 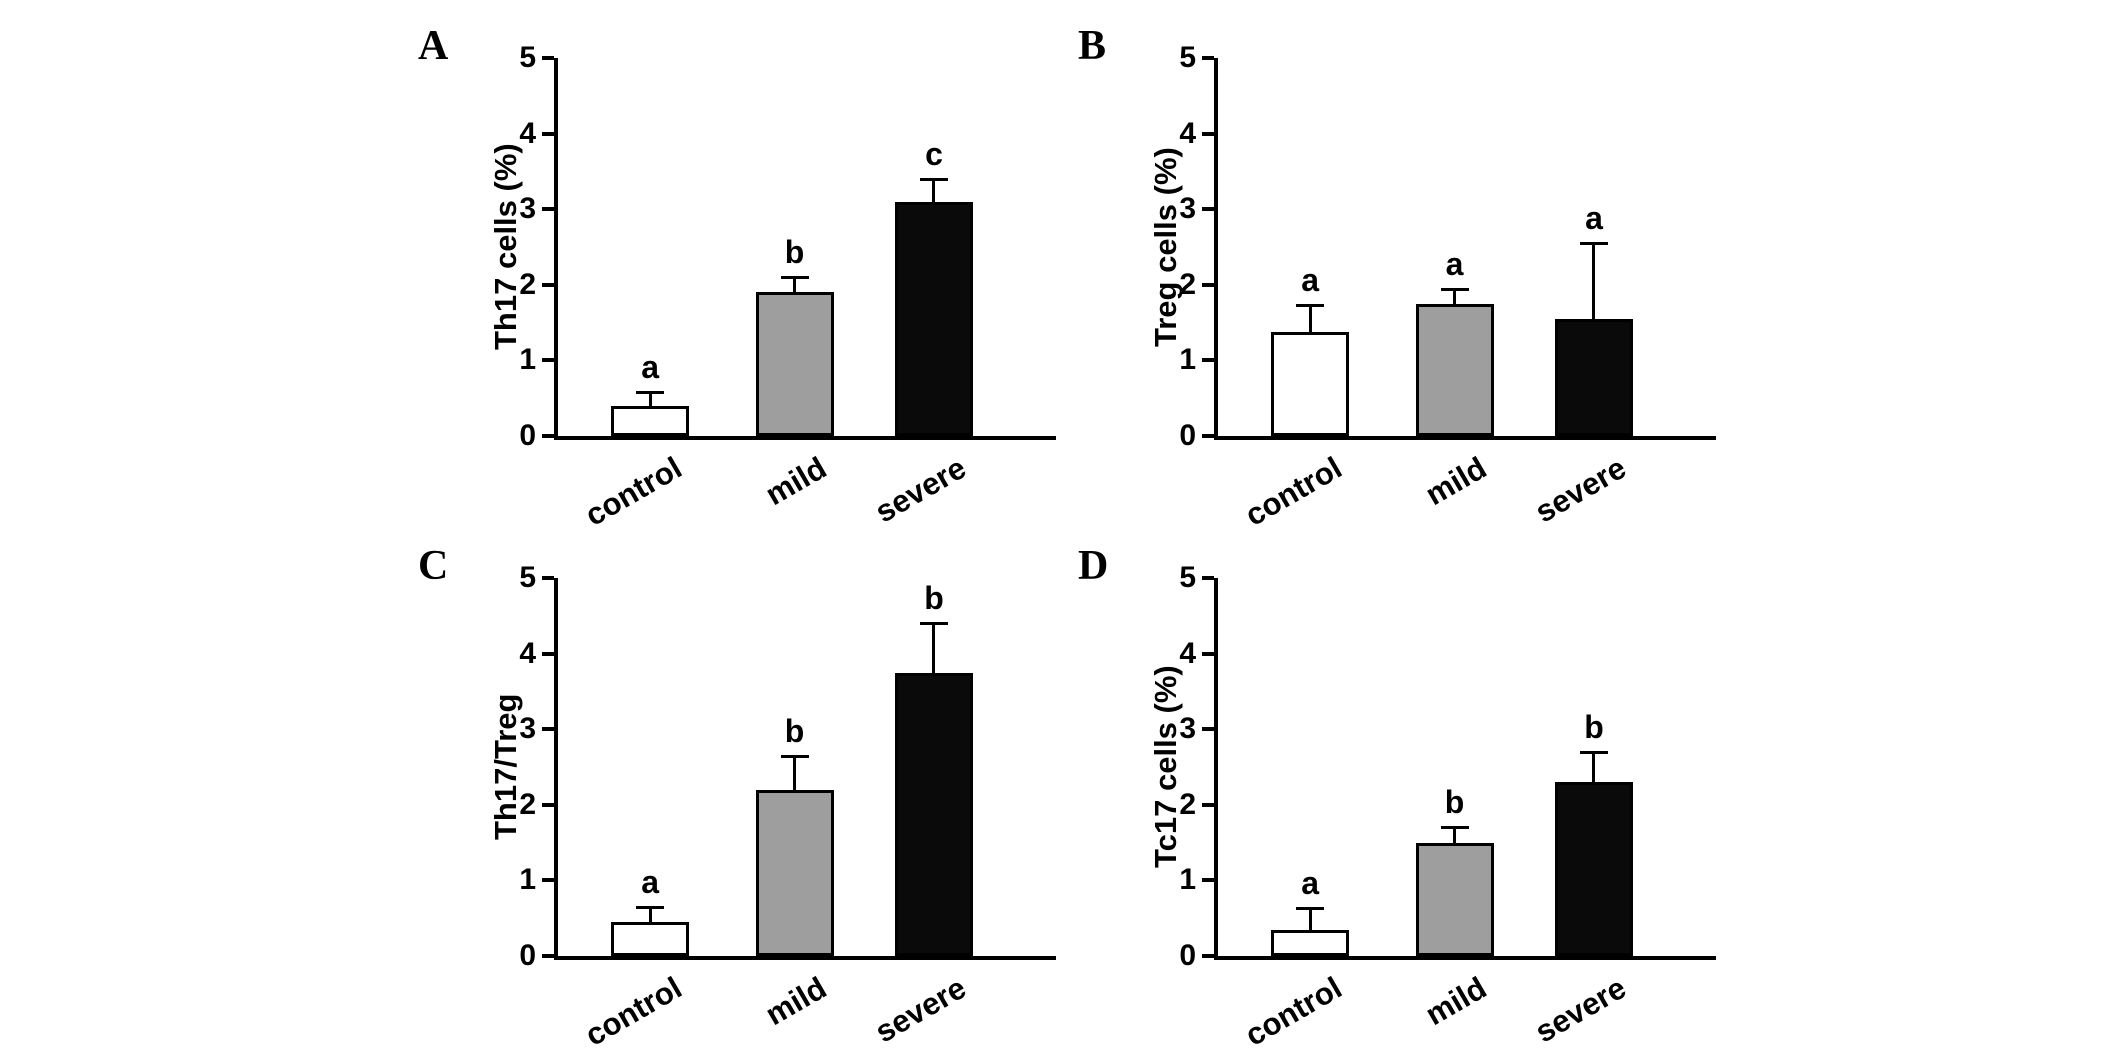 I want to click on panel-letter: A, so click(x=433, y=46).